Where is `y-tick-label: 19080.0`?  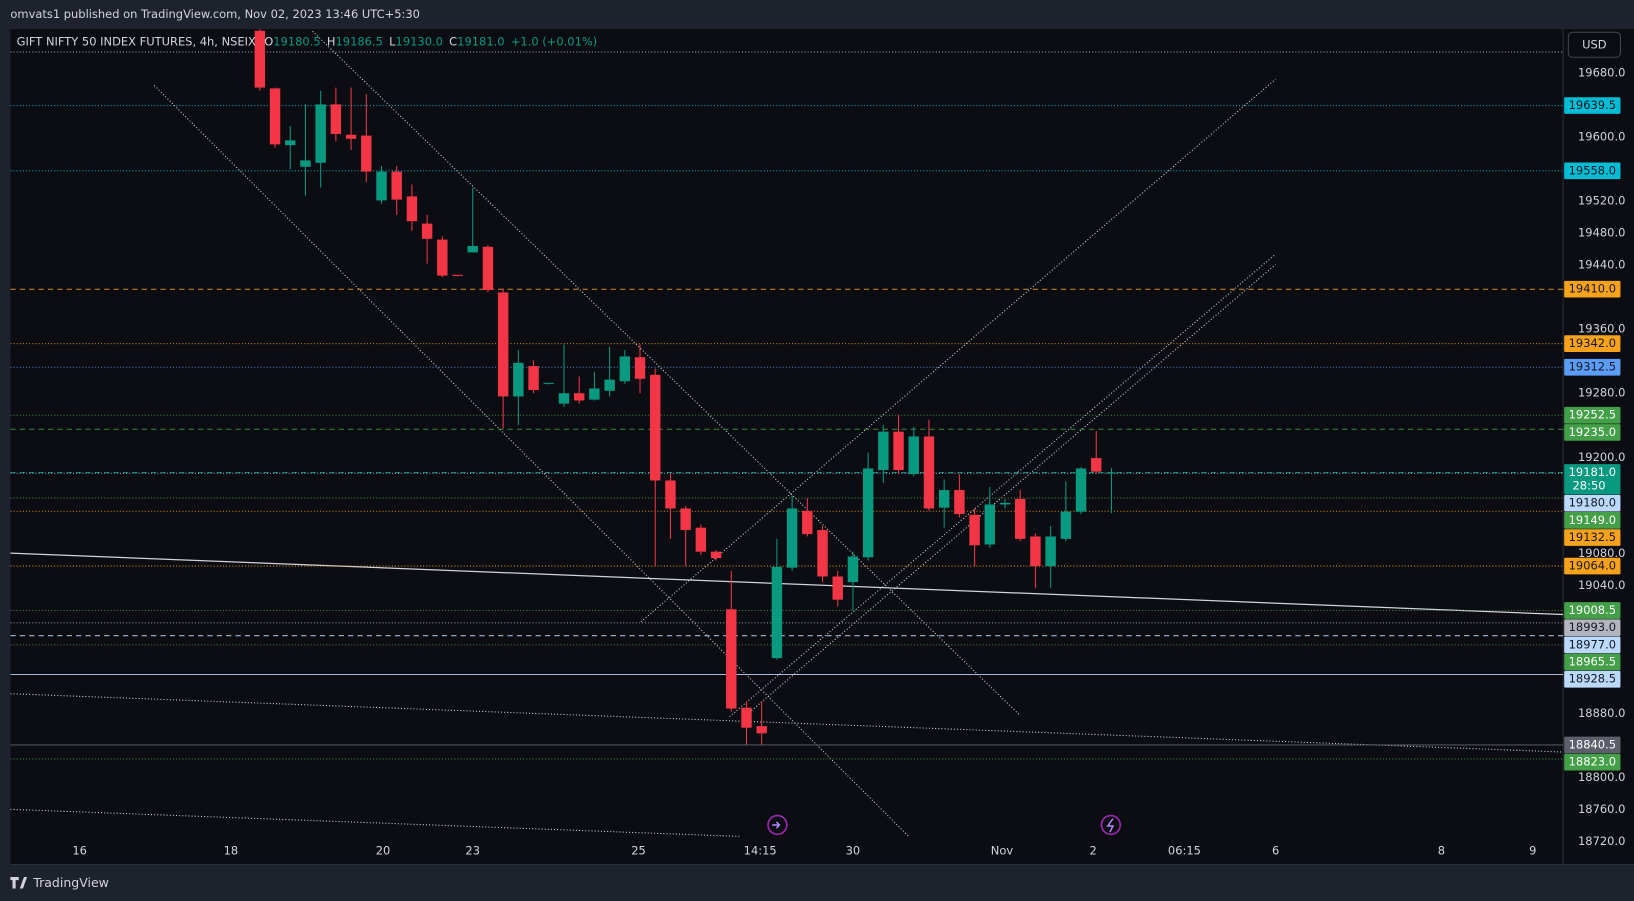
y-tick-label: 19080.0 is located at coordinates (1601, 553).